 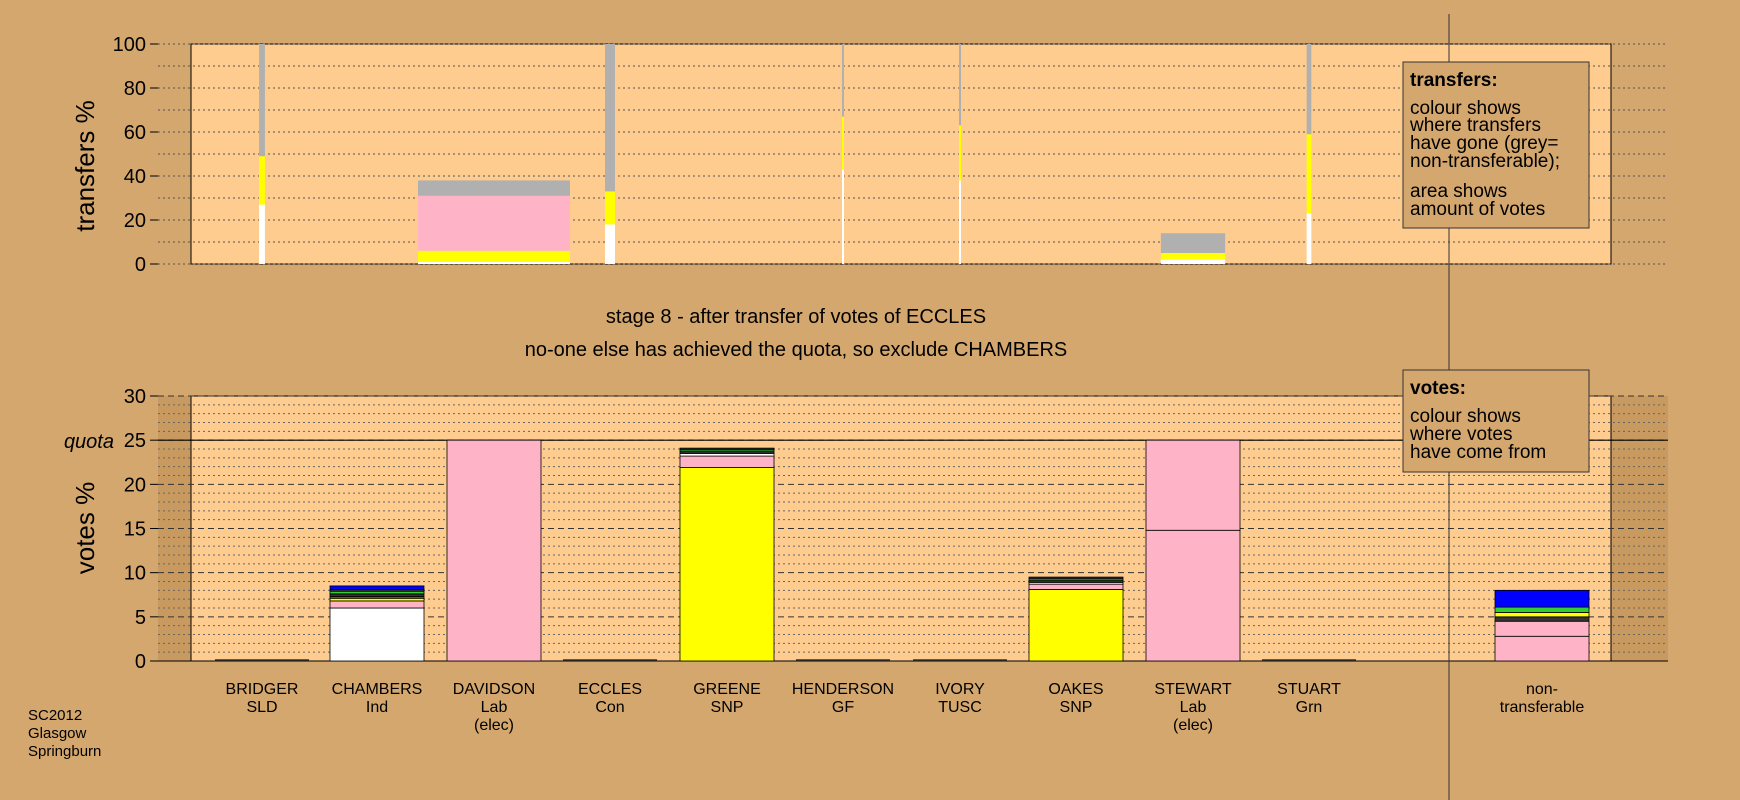 I want to click on candidate-name: STUART, so click(x=1309, y=689).